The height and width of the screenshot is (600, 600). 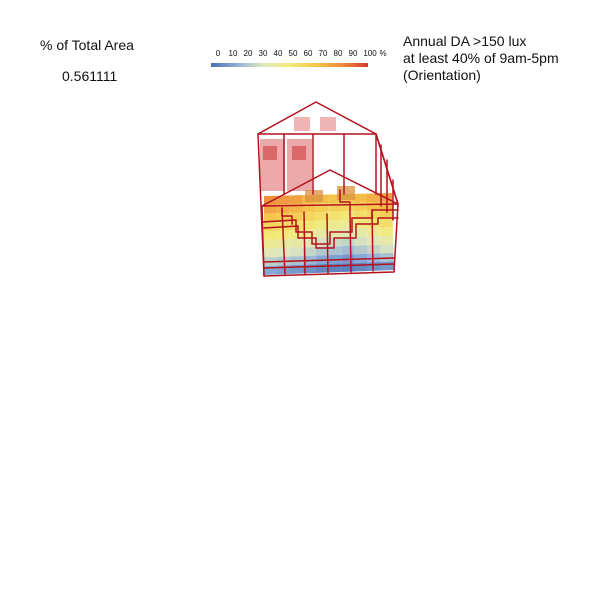 I want to click on legend-unit: %, so click(x=383, y=53).